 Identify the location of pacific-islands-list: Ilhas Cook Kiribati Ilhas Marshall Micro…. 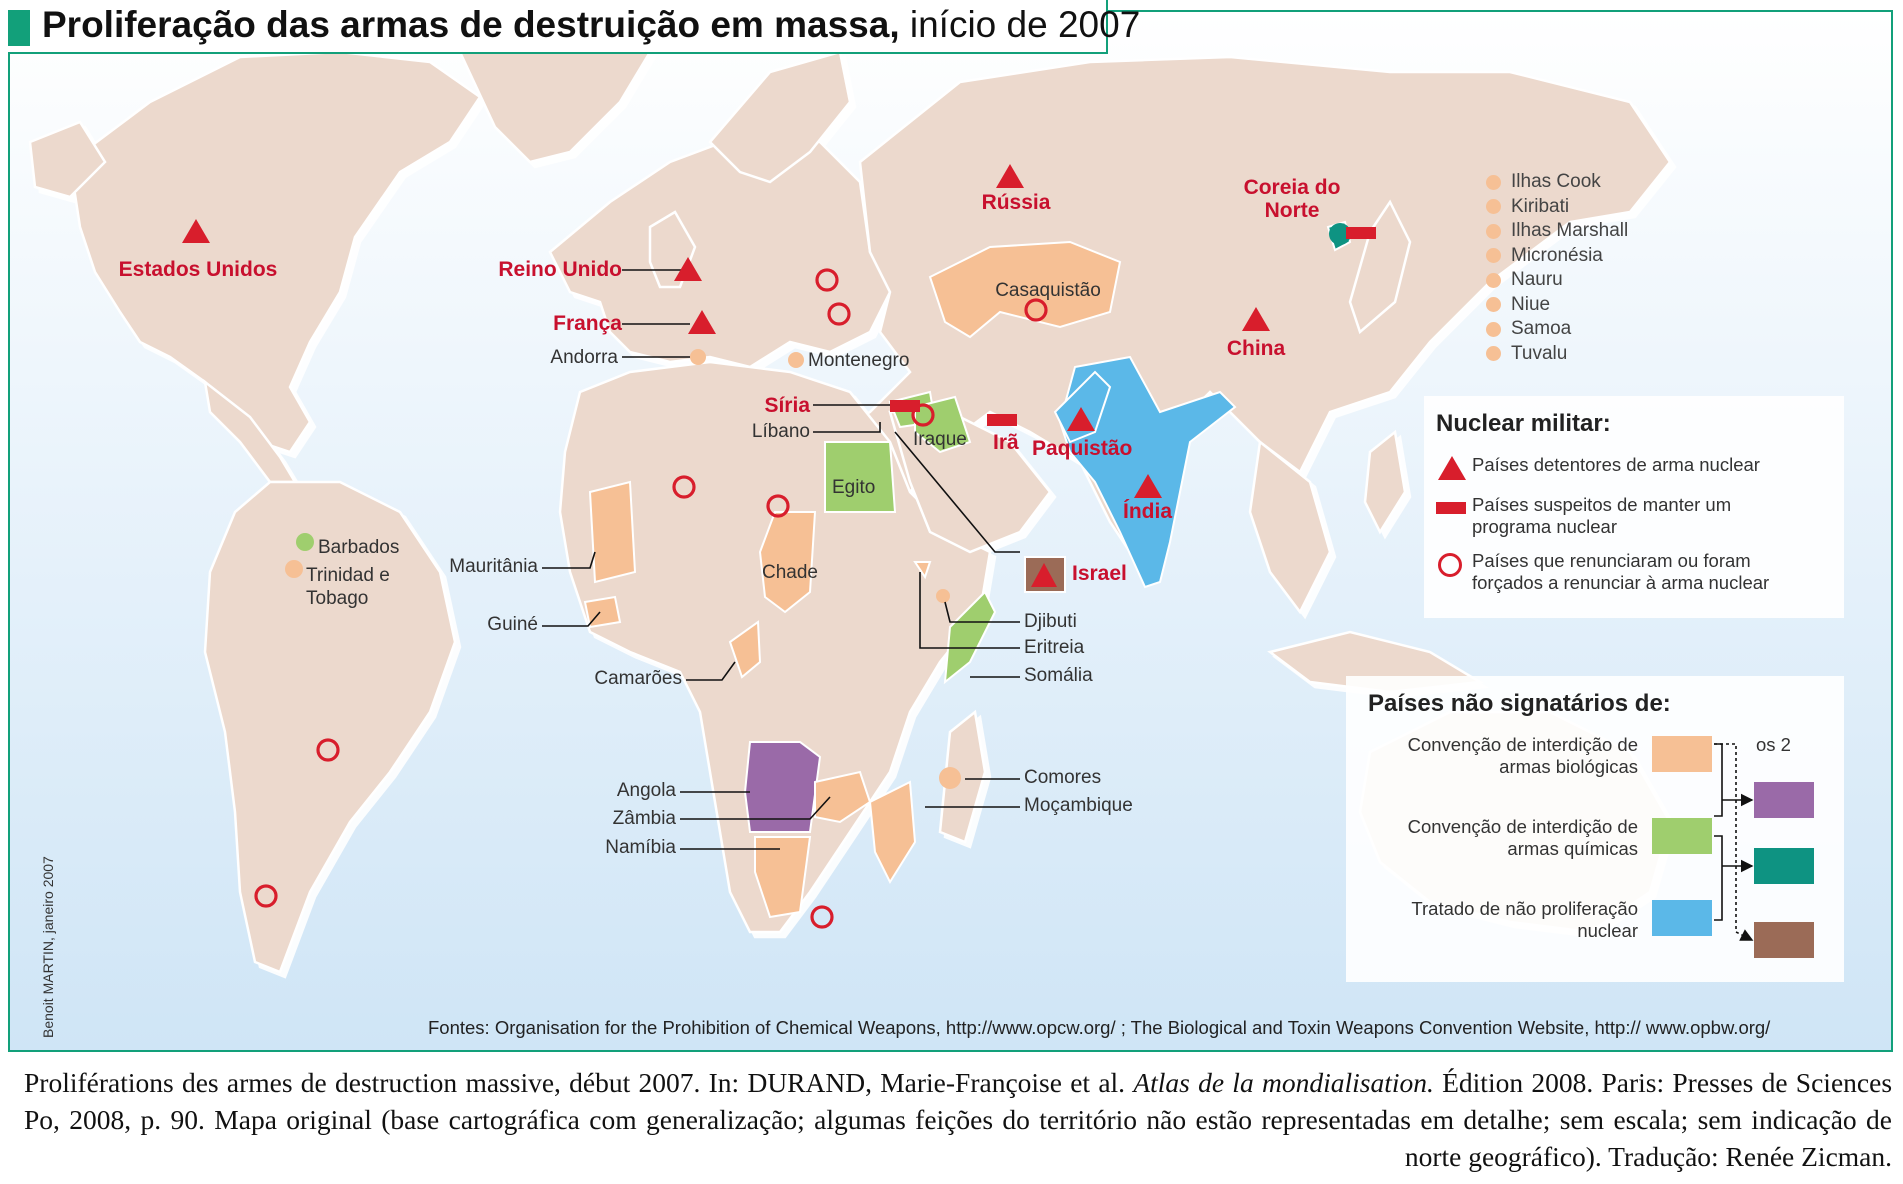
(1557, 268).